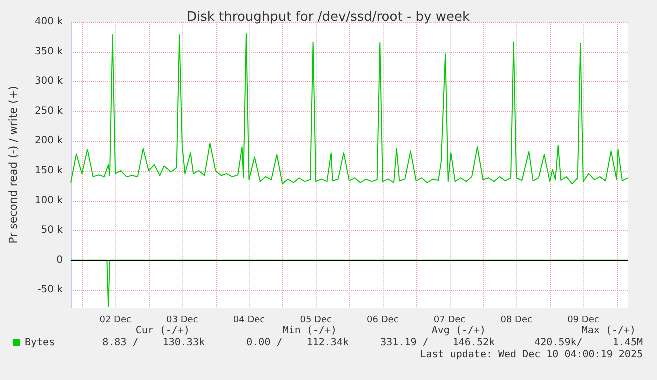  Describe the element at coordinates (49, 52) in the screenshot. I see `y-tick-label: 350 k` at that location.